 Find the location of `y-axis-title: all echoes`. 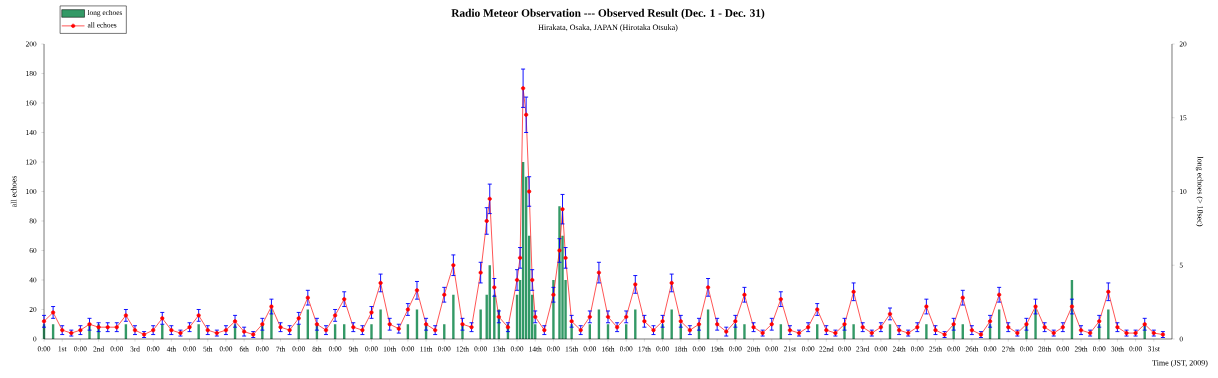

y-axis-title: all echoes is located at coordinates (13, 191).